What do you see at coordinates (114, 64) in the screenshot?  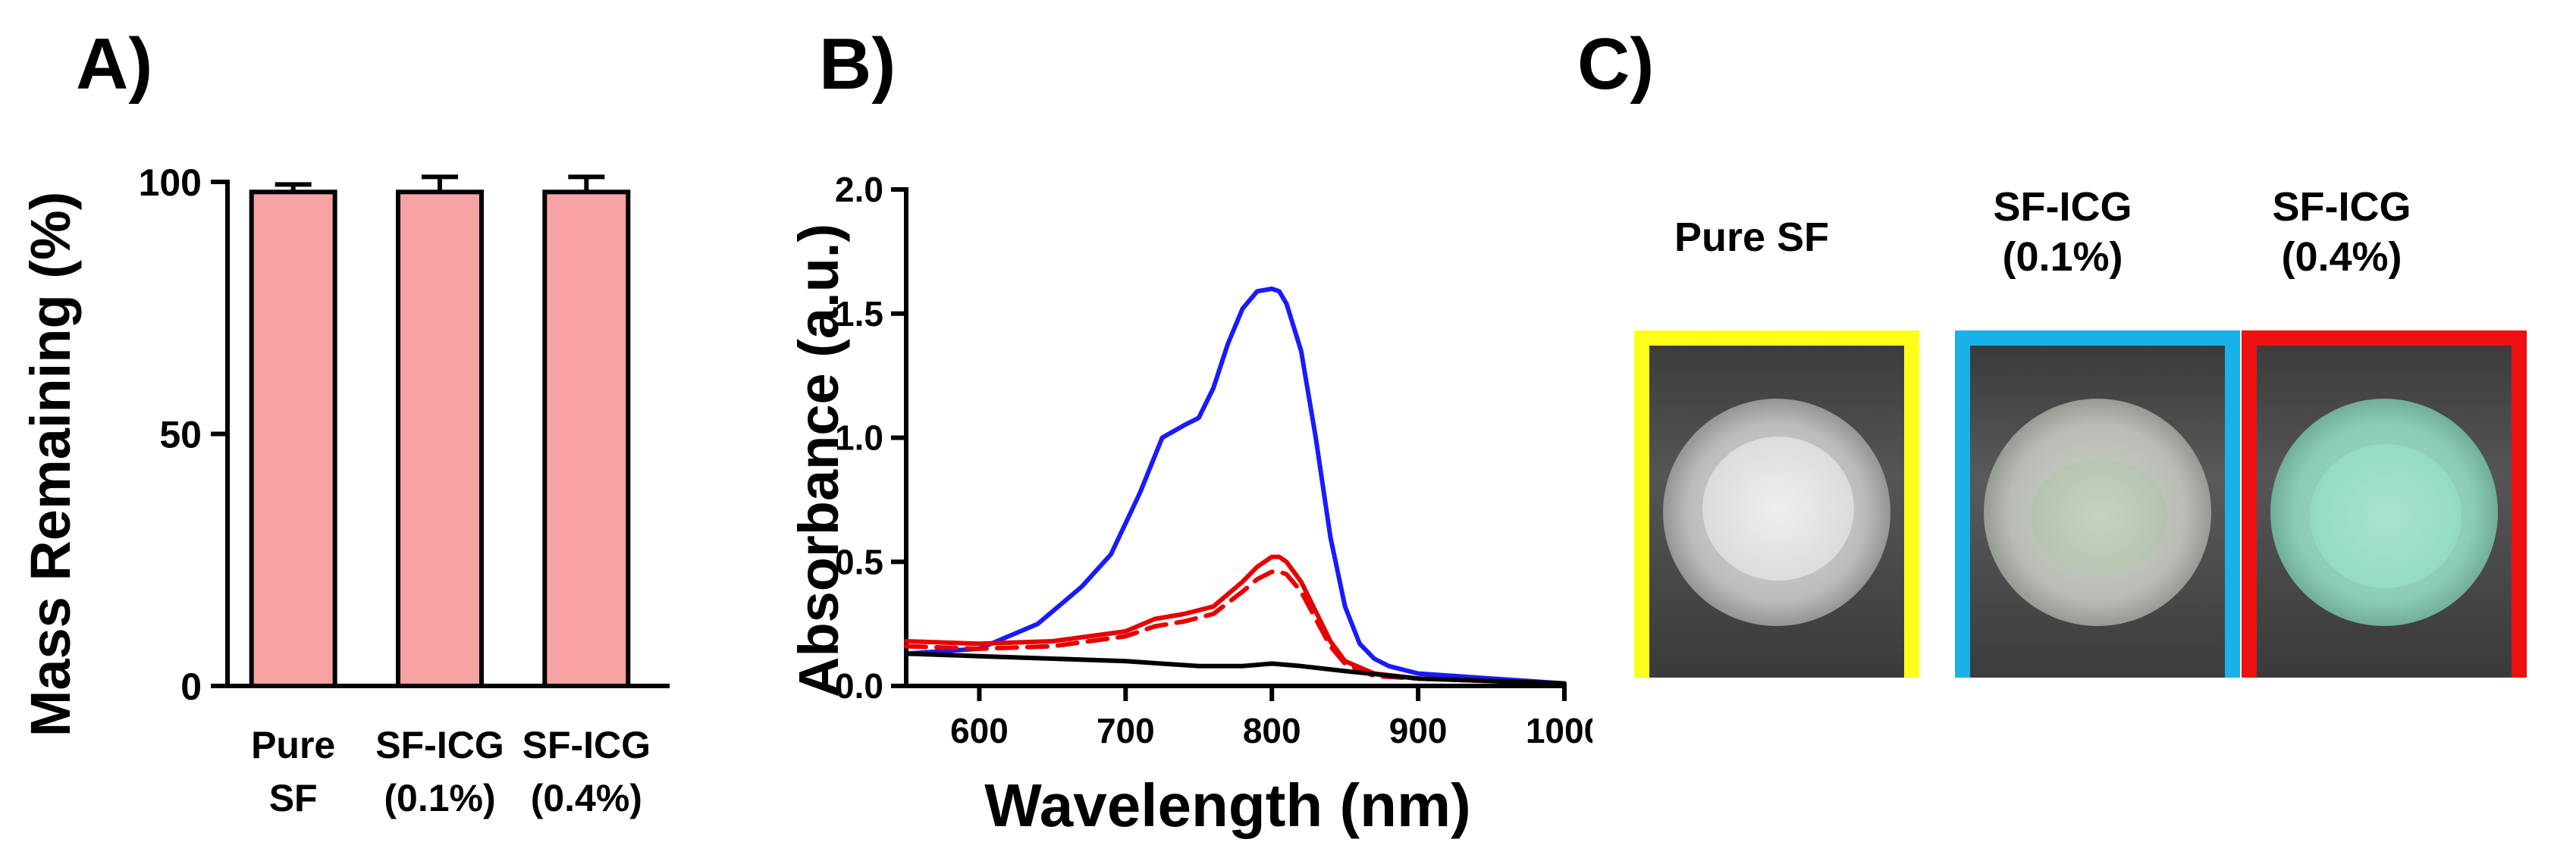 I see `panel-label-a: A)` at bounding box center [114, 64].